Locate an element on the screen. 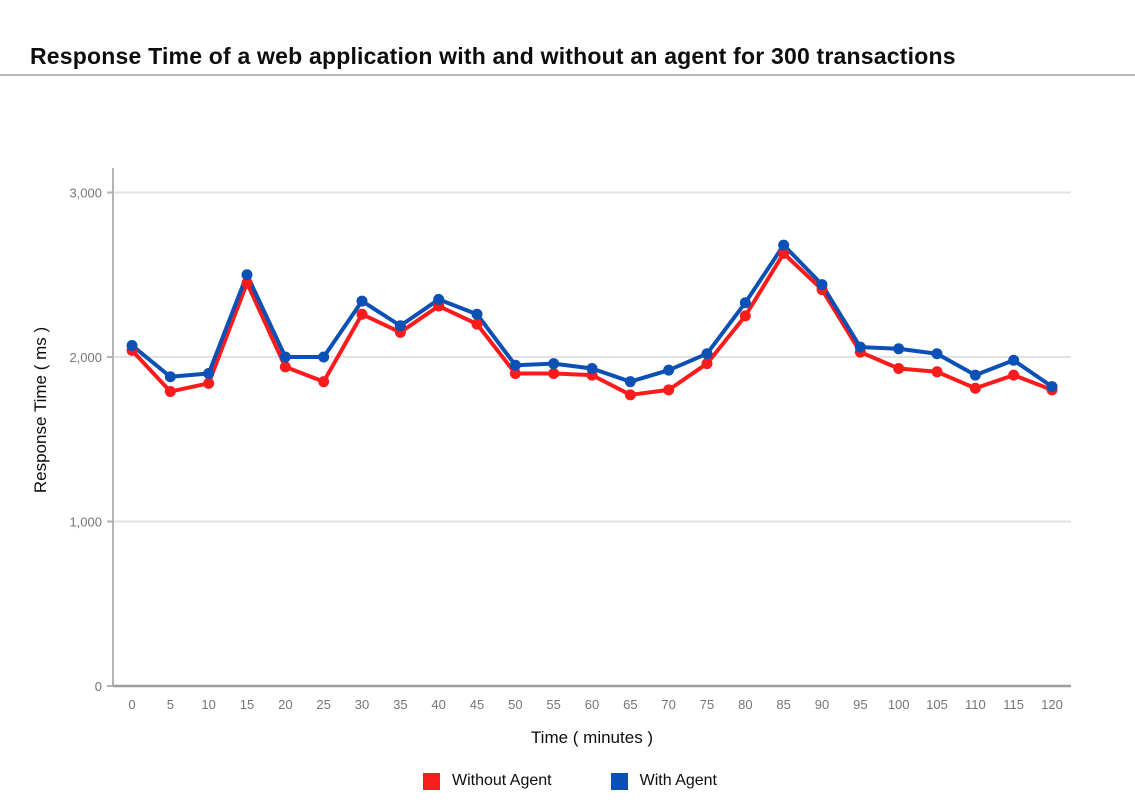 The image size is (1135, 811). y-axis-title: Response Time ( ms ) is located at coordinates (40, 410).